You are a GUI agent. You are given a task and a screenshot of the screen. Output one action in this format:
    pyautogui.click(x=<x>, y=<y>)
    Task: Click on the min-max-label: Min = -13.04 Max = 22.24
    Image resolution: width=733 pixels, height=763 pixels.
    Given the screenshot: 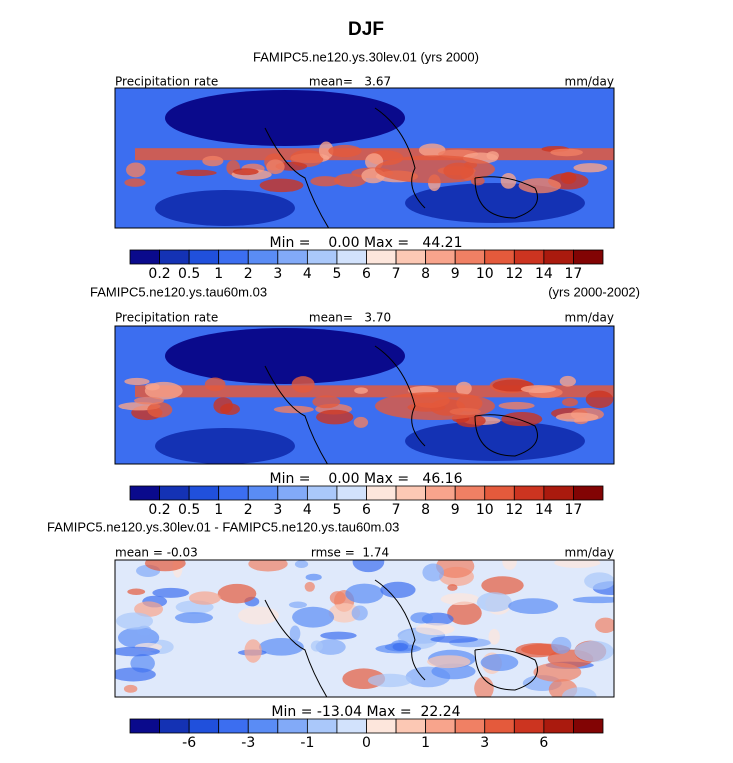 What is the action you would take?
    pyautogui.click(x=365, y=712)
    